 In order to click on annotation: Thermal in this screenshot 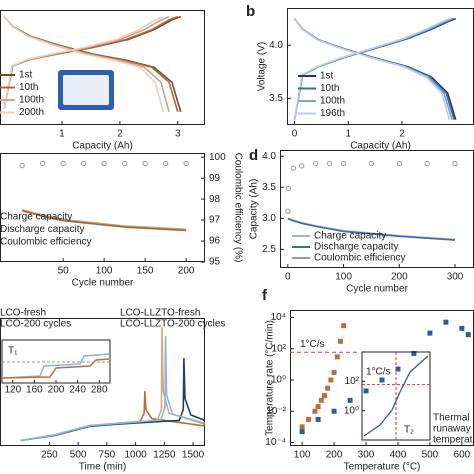, I will do `click(451, 418)`.